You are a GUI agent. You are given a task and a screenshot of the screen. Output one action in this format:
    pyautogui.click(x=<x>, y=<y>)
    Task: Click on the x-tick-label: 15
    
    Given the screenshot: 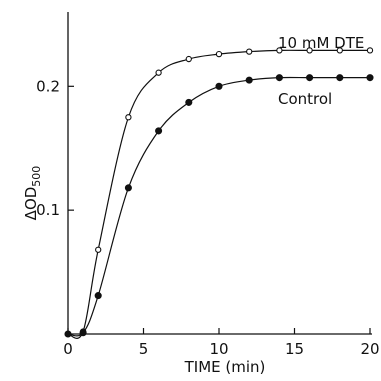 What is the action you would take?
    pyautogui.click(x=294, y=349)
    